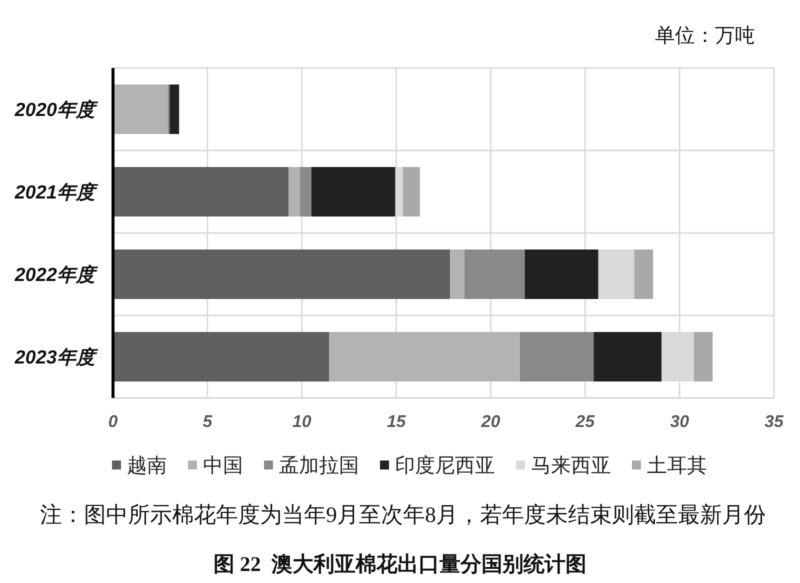  Describe the element at coordinates (571, 466) in the screenshot. I see `legend-label: 马来西亚` at that location.